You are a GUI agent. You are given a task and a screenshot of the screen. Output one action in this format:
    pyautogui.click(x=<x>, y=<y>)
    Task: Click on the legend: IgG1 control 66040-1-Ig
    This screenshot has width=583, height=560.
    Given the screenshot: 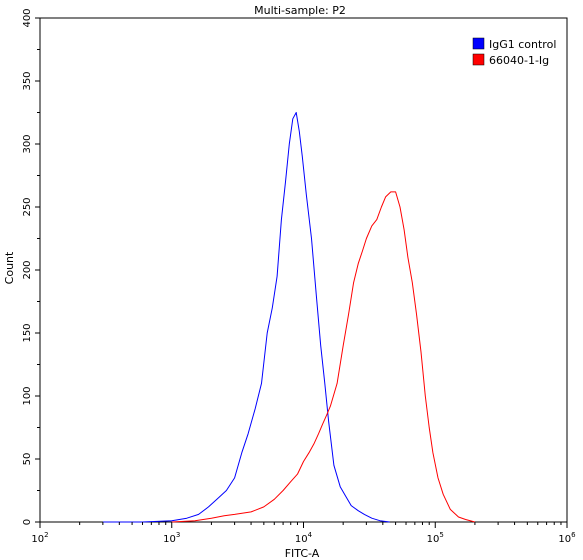 What is the action you would take?
    pyautogui.click(x=514, y=52)
    